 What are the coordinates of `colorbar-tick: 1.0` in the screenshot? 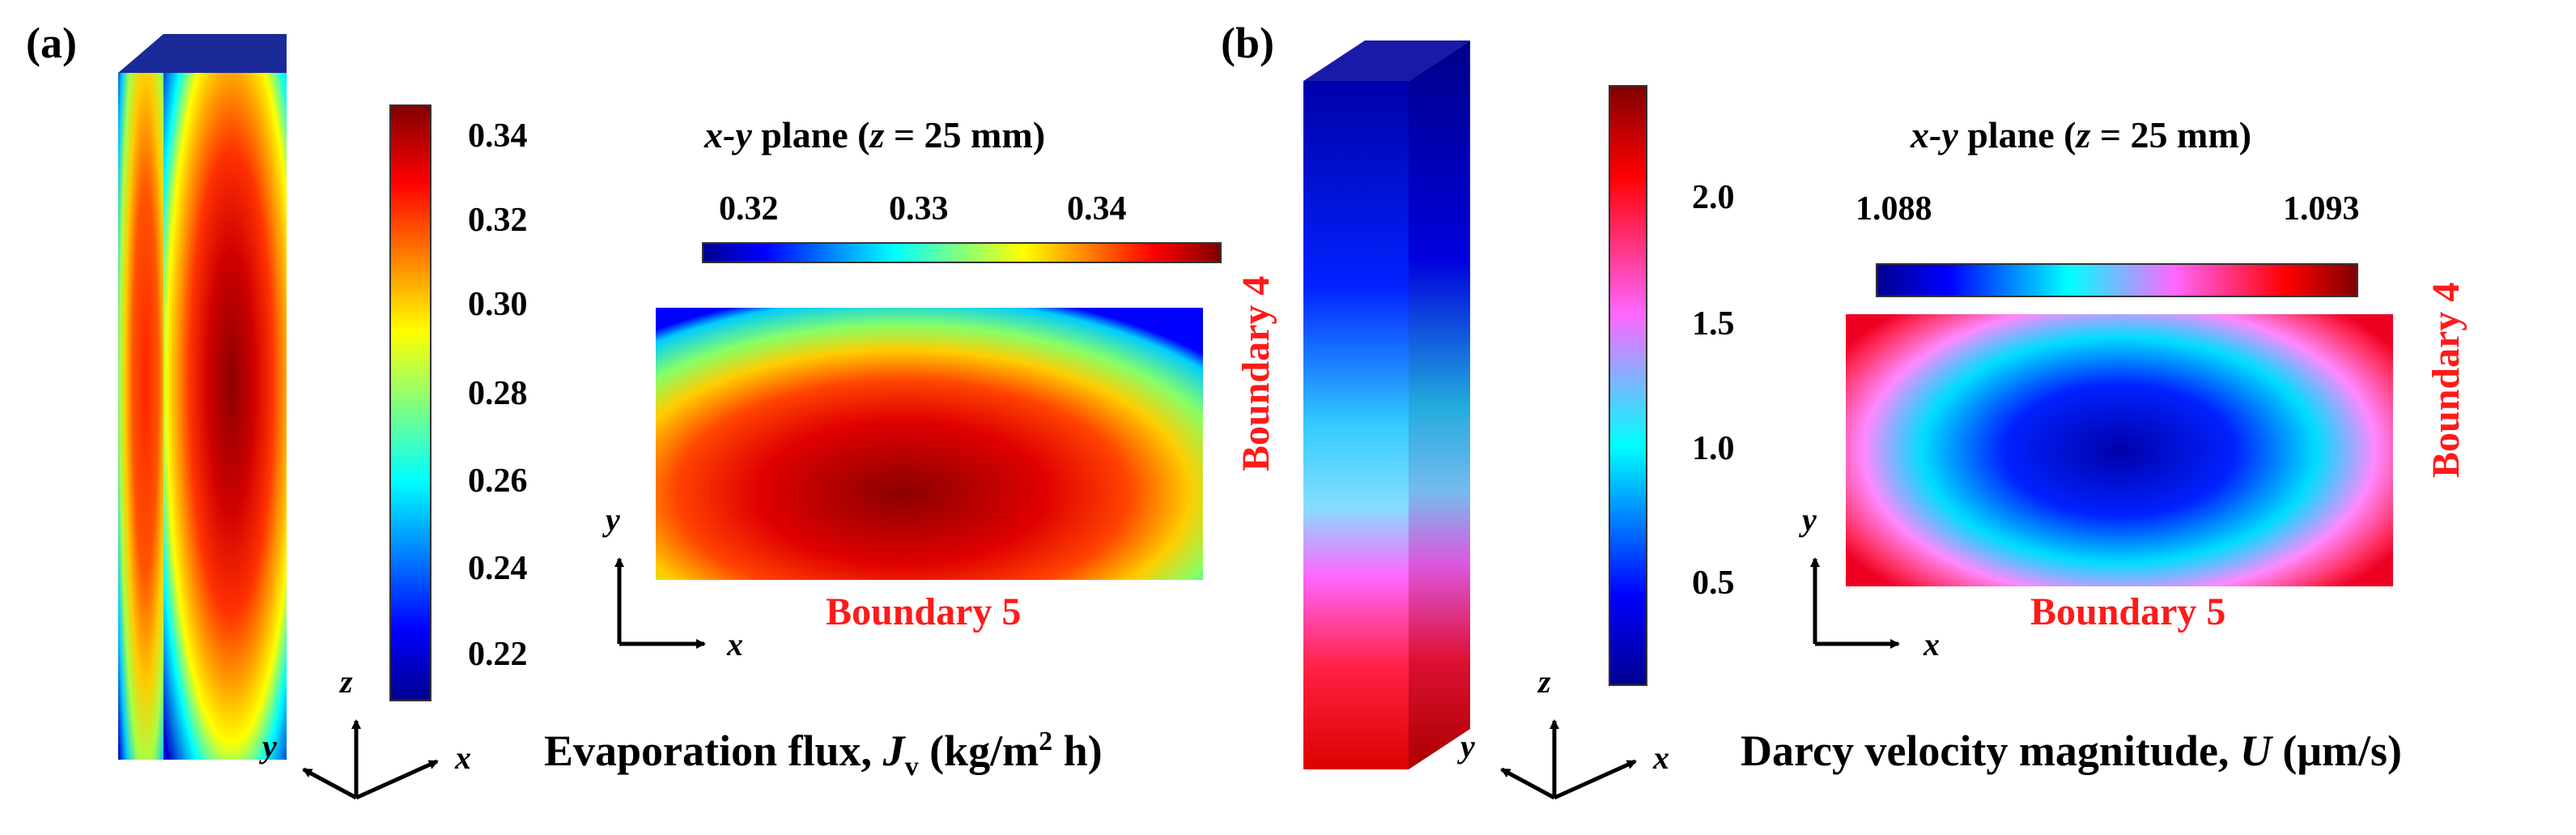 It's located at (1713, 448).